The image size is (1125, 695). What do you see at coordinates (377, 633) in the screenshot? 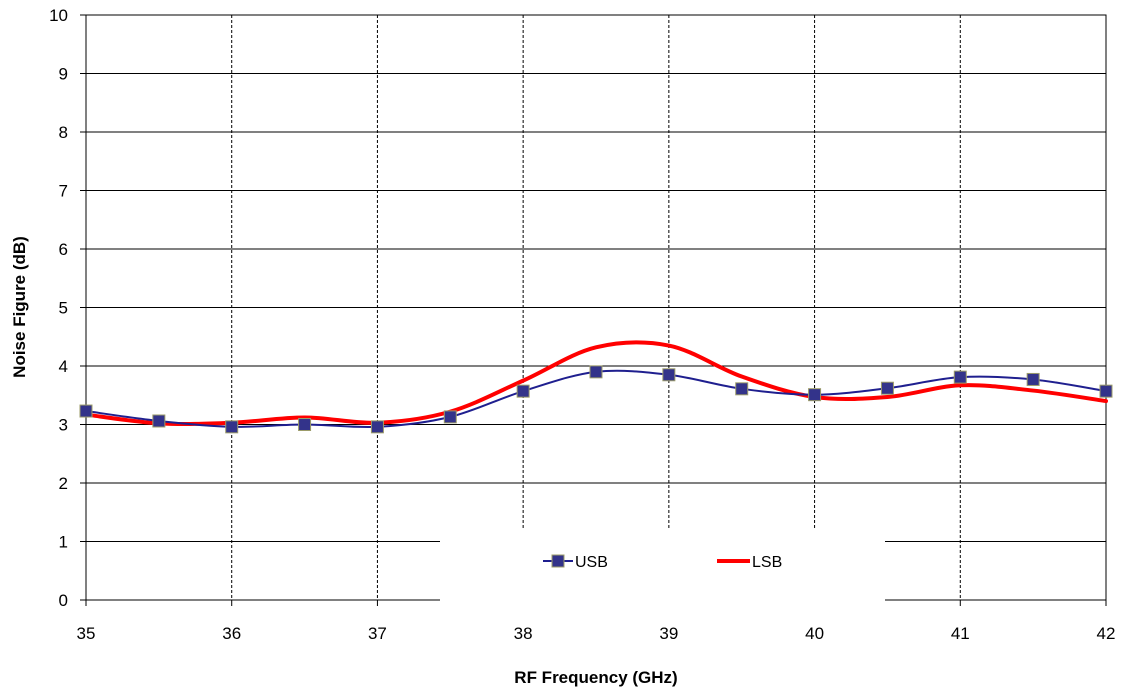
I see `x-tick-label: 37` at bounding box center [377, 633].